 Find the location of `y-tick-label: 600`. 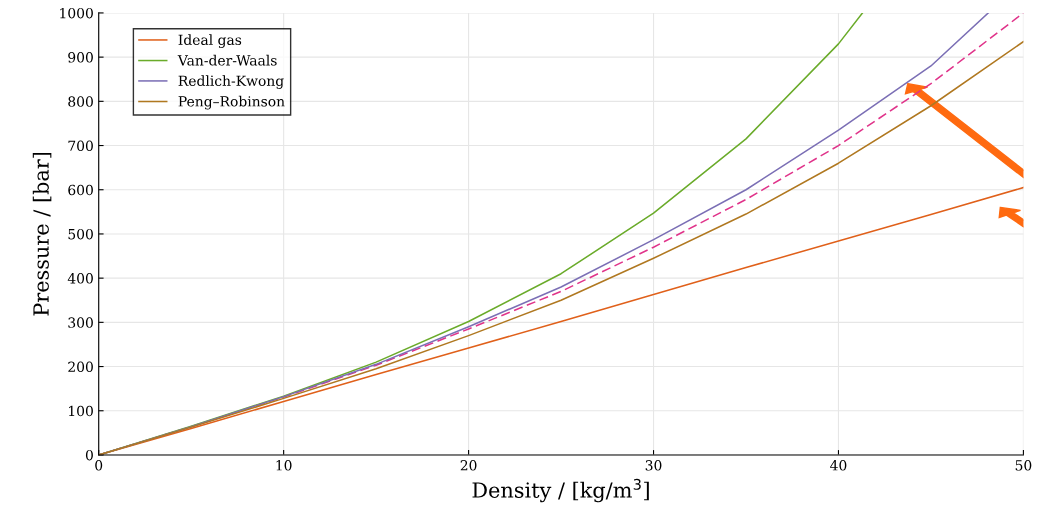

y-tick-label: 600 is located at coordinates (80, 190).